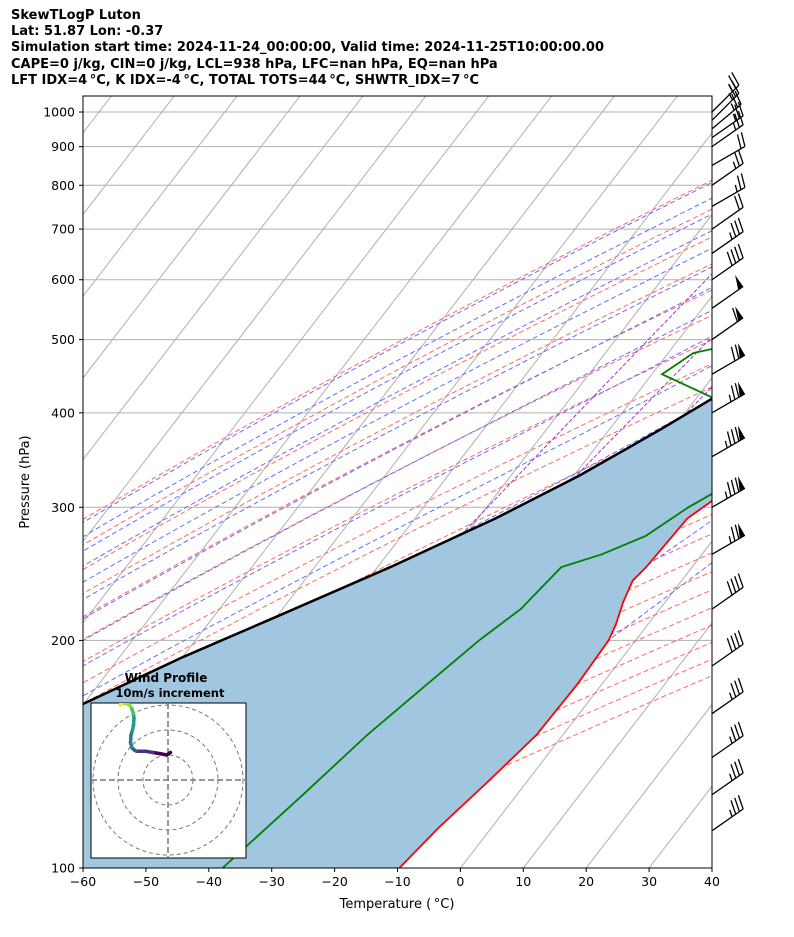  I want to click on y-tick-label: 300, so click(63, 507).